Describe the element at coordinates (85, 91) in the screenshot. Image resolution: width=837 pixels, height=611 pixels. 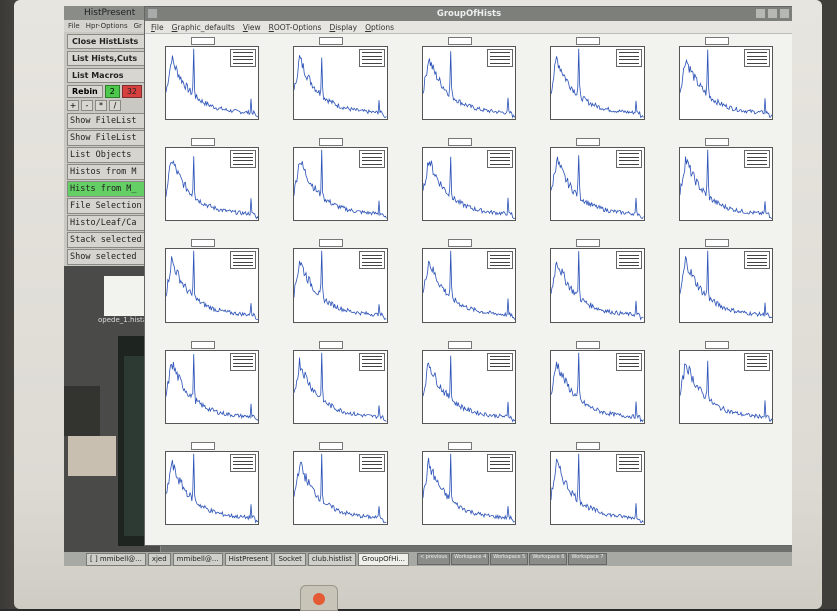
I see `rebin-button: Rebin` at that location.